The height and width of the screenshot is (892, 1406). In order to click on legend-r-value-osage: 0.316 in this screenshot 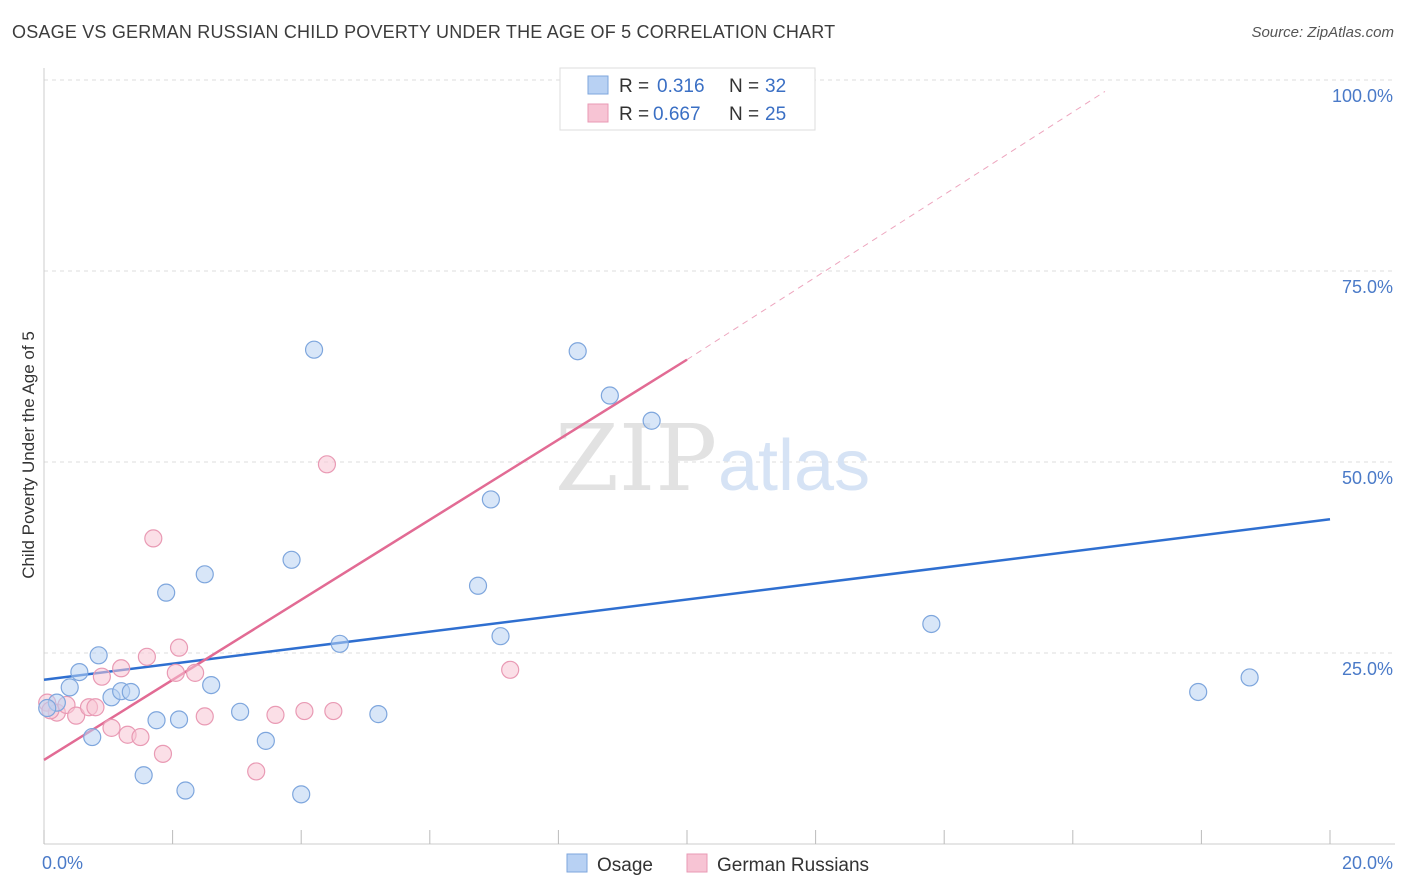, I will do `click(681, 86)`.